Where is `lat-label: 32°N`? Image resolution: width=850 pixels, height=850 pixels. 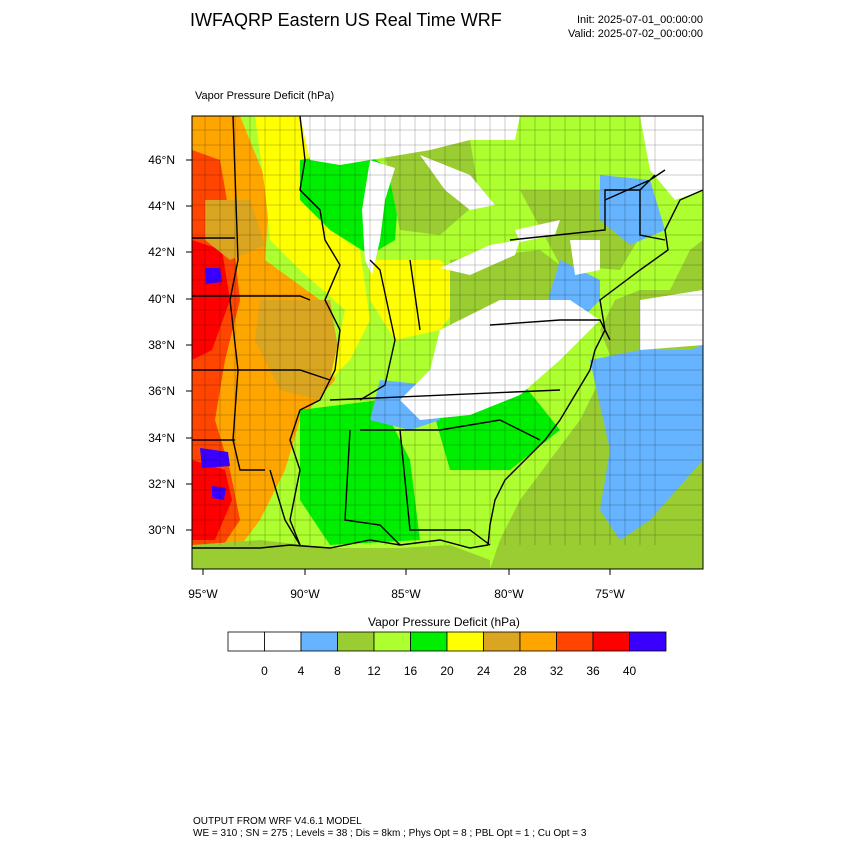 lat-label: 32°N is located at coordinates (161, 484).